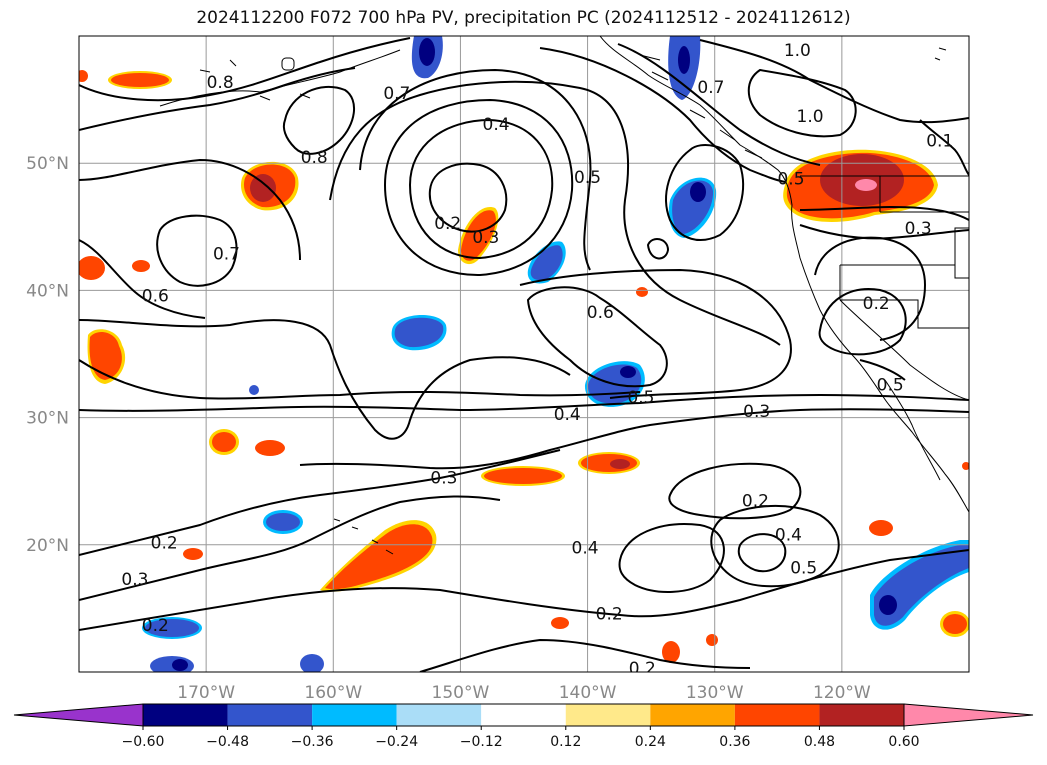 The height and width of the screenshot is (765, 1047). What do you see at coordinates (288, 64) in the screenshot?
I see `pacific-island` at bounding box center [288, 64].